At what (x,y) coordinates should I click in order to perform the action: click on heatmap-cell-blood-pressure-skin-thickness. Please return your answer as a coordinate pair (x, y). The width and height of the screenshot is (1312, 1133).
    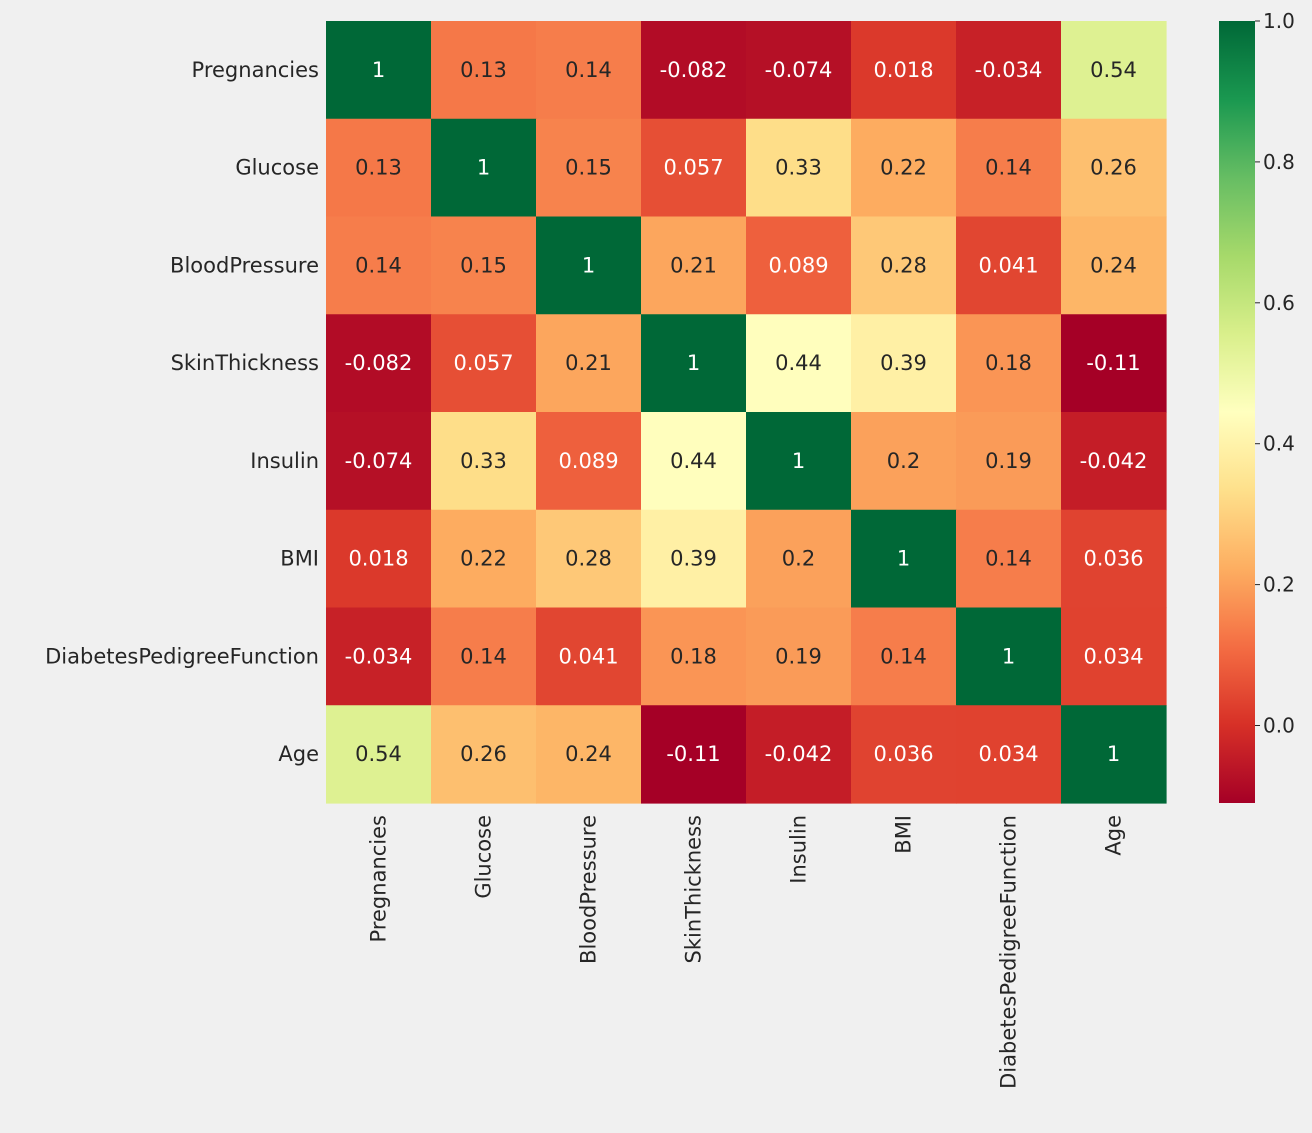
    Looking at the image, I should click on (694, 265).